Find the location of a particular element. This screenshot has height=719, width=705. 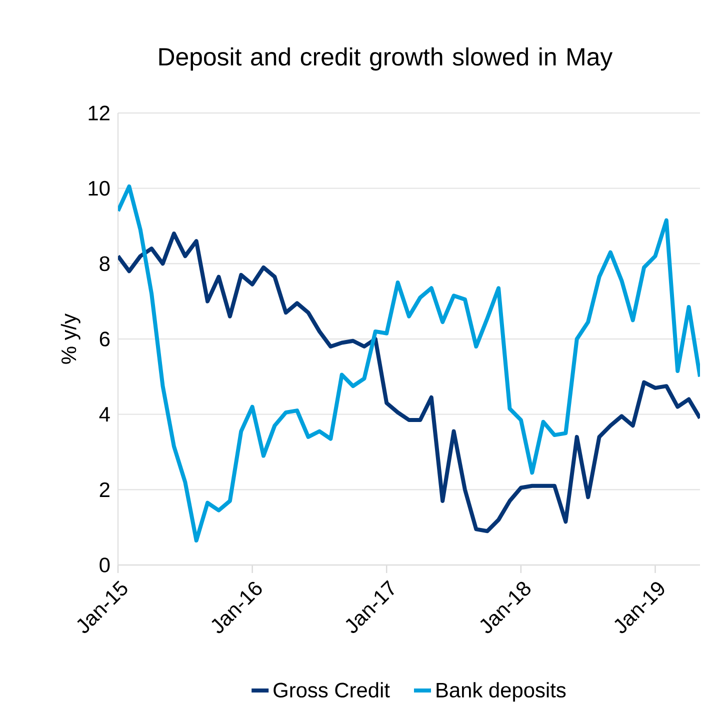

y-tick-label: 0 is located at coordinates (105, 565).